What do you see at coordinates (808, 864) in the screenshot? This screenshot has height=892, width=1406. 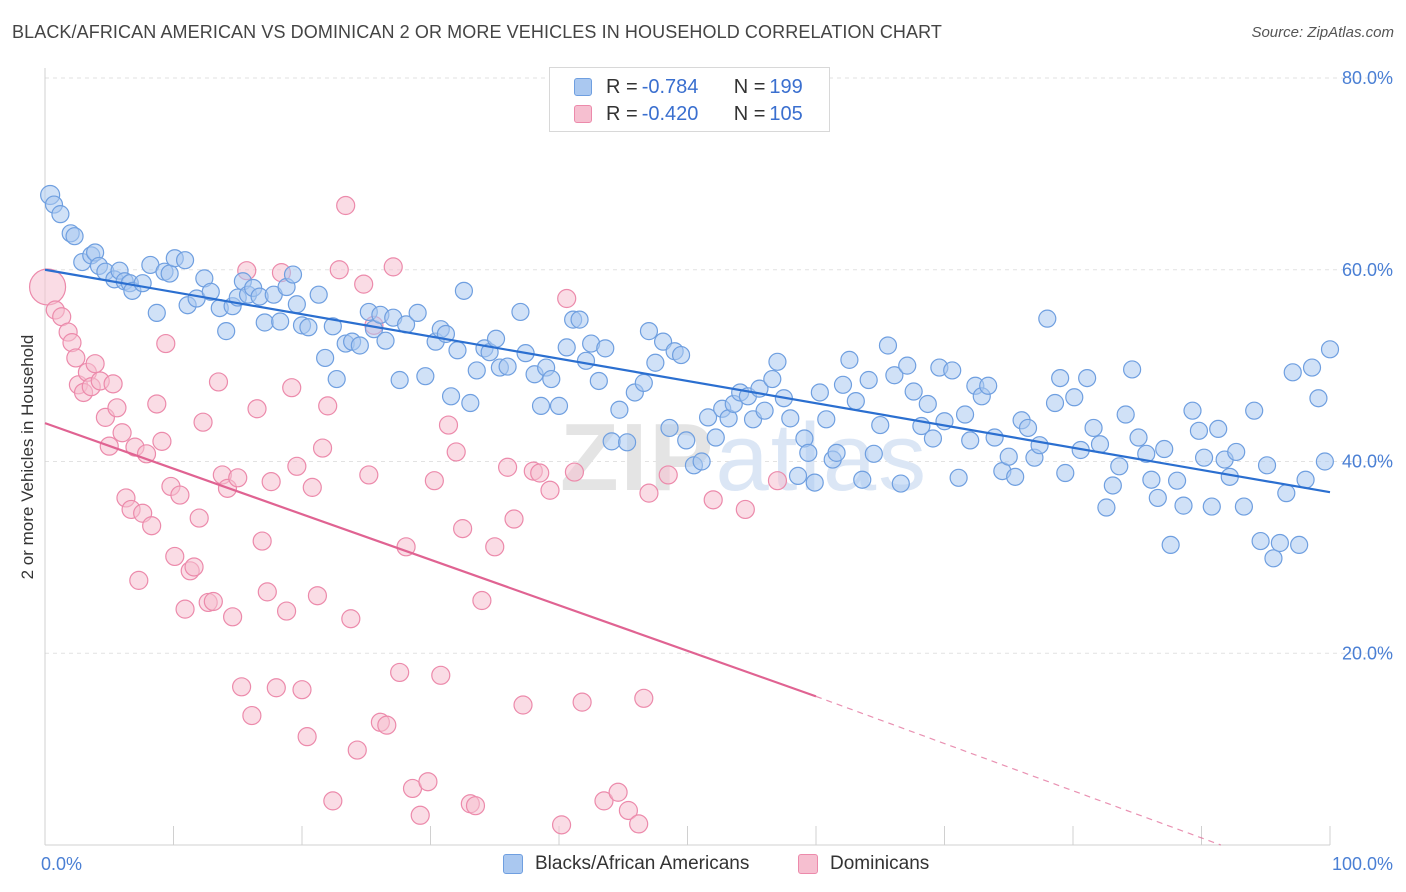 I see `bottom-legend-swatch-pink` at bounding box center [808, 864].